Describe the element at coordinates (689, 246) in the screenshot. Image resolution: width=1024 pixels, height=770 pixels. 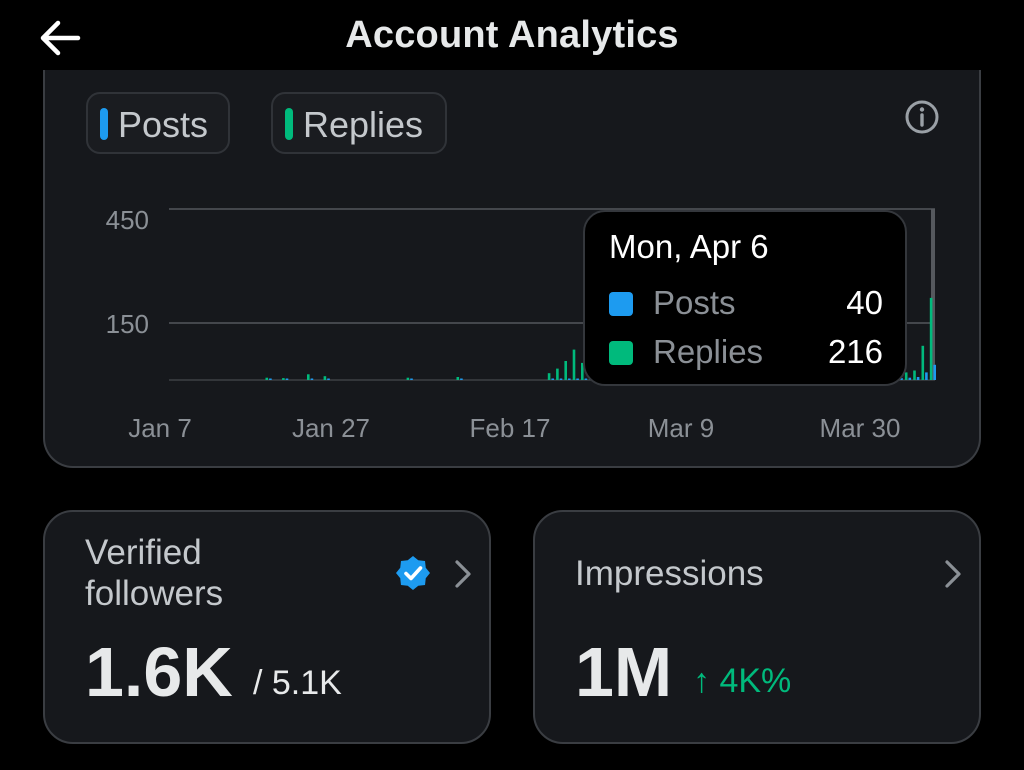
I see `tooltip-date: Mon, Apr 6` at that location.